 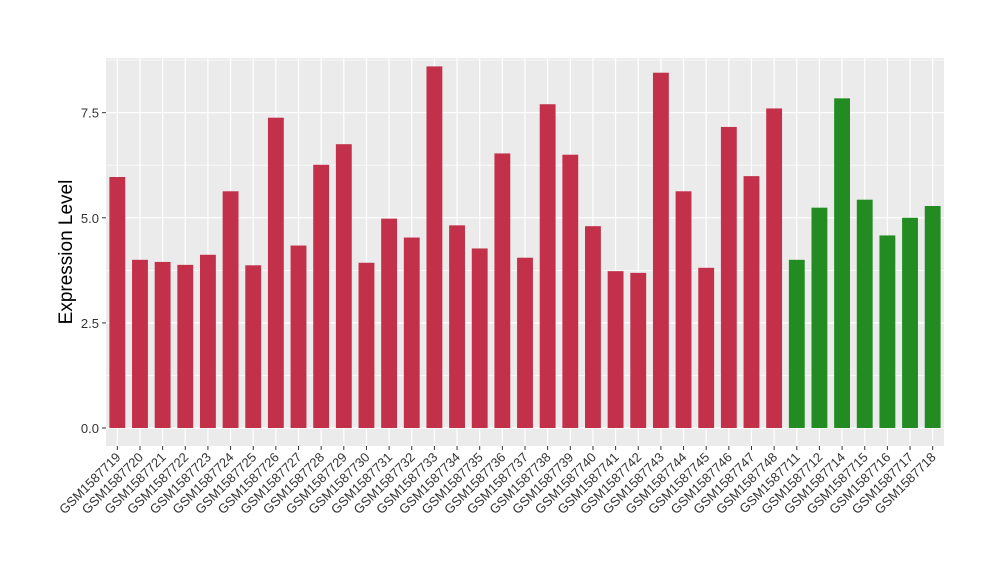 I want to click on y-axis: 0.0 2.5 5.0 7.5, so click(x=93, y=271).